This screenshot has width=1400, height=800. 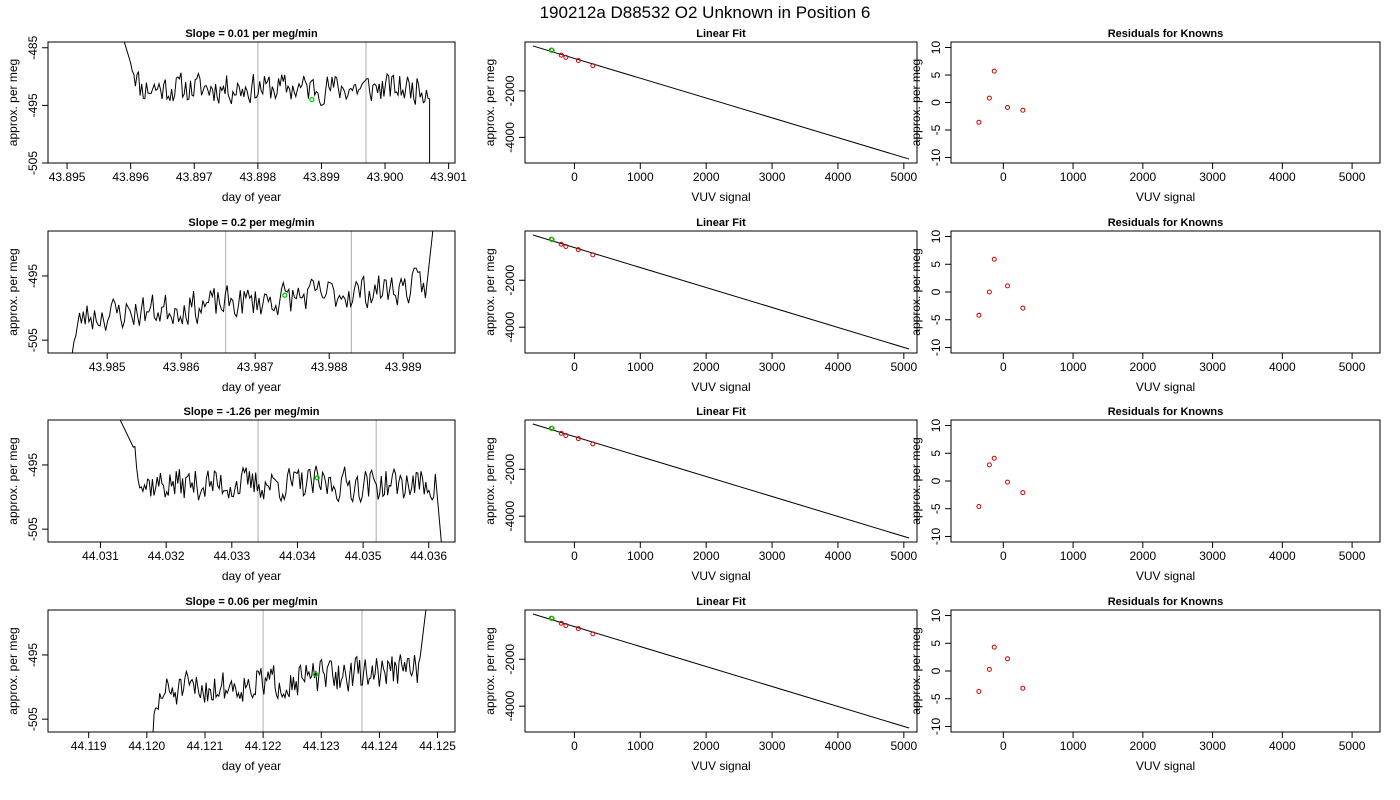 What do you see at coordinates (379, 746) in the screenshot?
I see `x-tick-label: 44.124` at bounding box center [379, 746].